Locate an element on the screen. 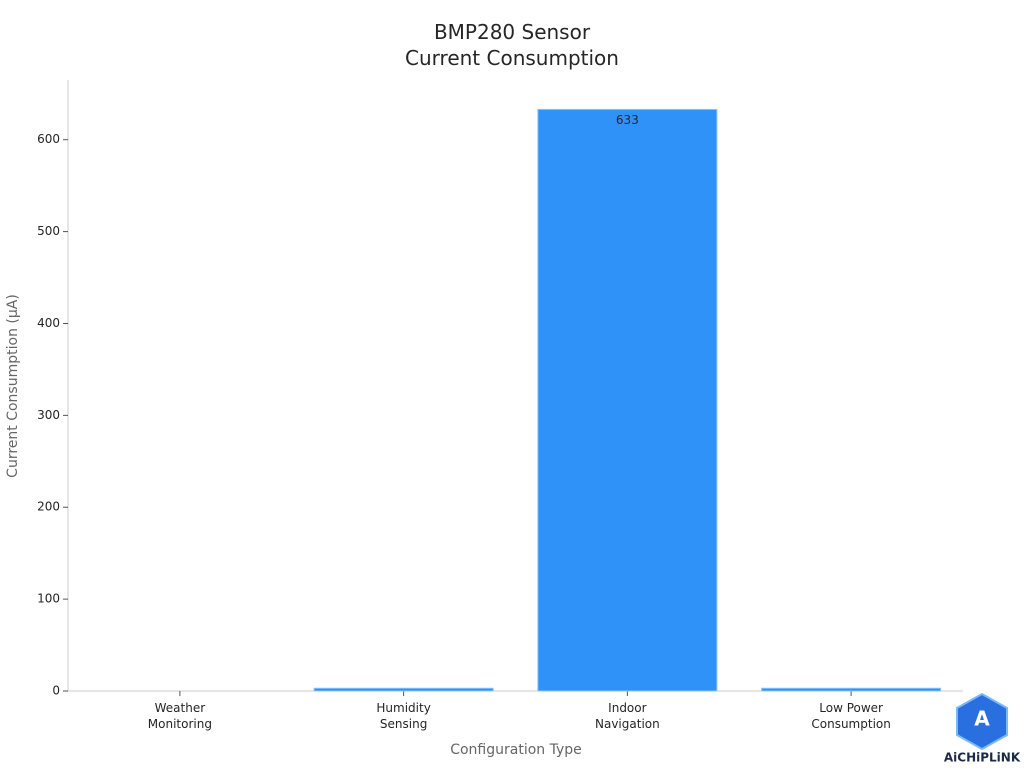 The height and width of the screenshot is (772, 1024). logo-icon is located at coordinates (982, 721).